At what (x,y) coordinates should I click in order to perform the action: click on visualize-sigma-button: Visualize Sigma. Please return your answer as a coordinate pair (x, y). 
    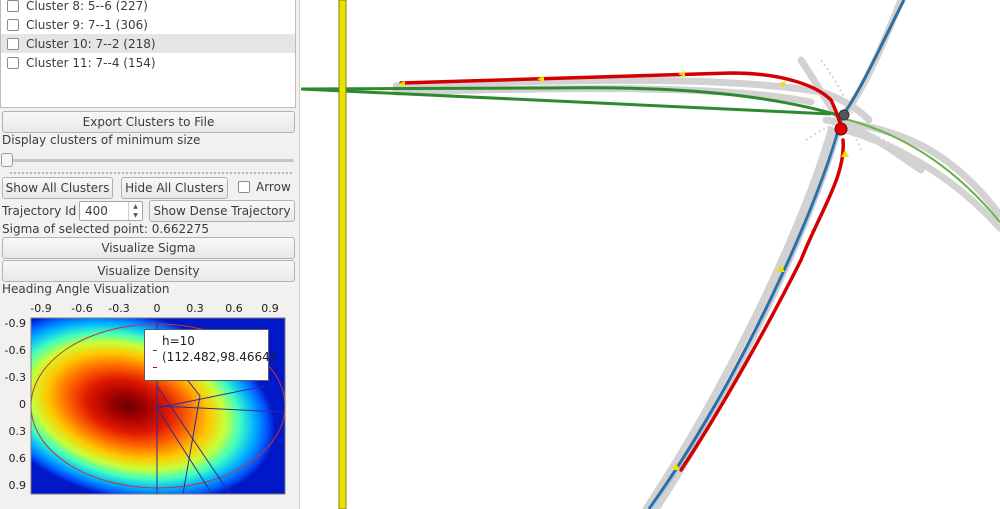
    Looking at the image, I should click on (148, 248).